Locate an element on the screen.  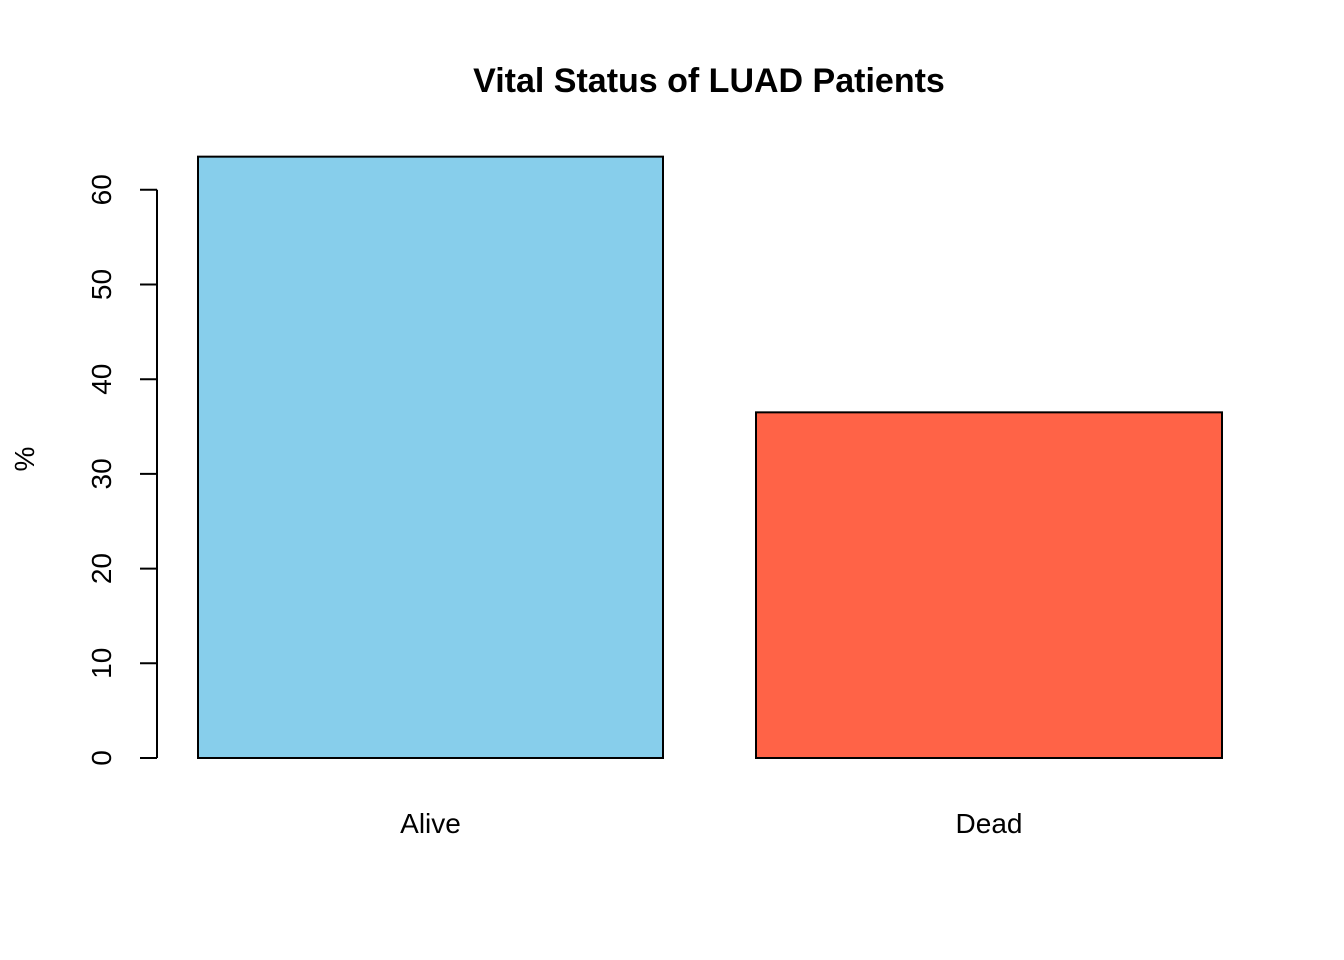
y-ticks: 0 10 20 30 40 50 60 is located at coordinates (121, 470).